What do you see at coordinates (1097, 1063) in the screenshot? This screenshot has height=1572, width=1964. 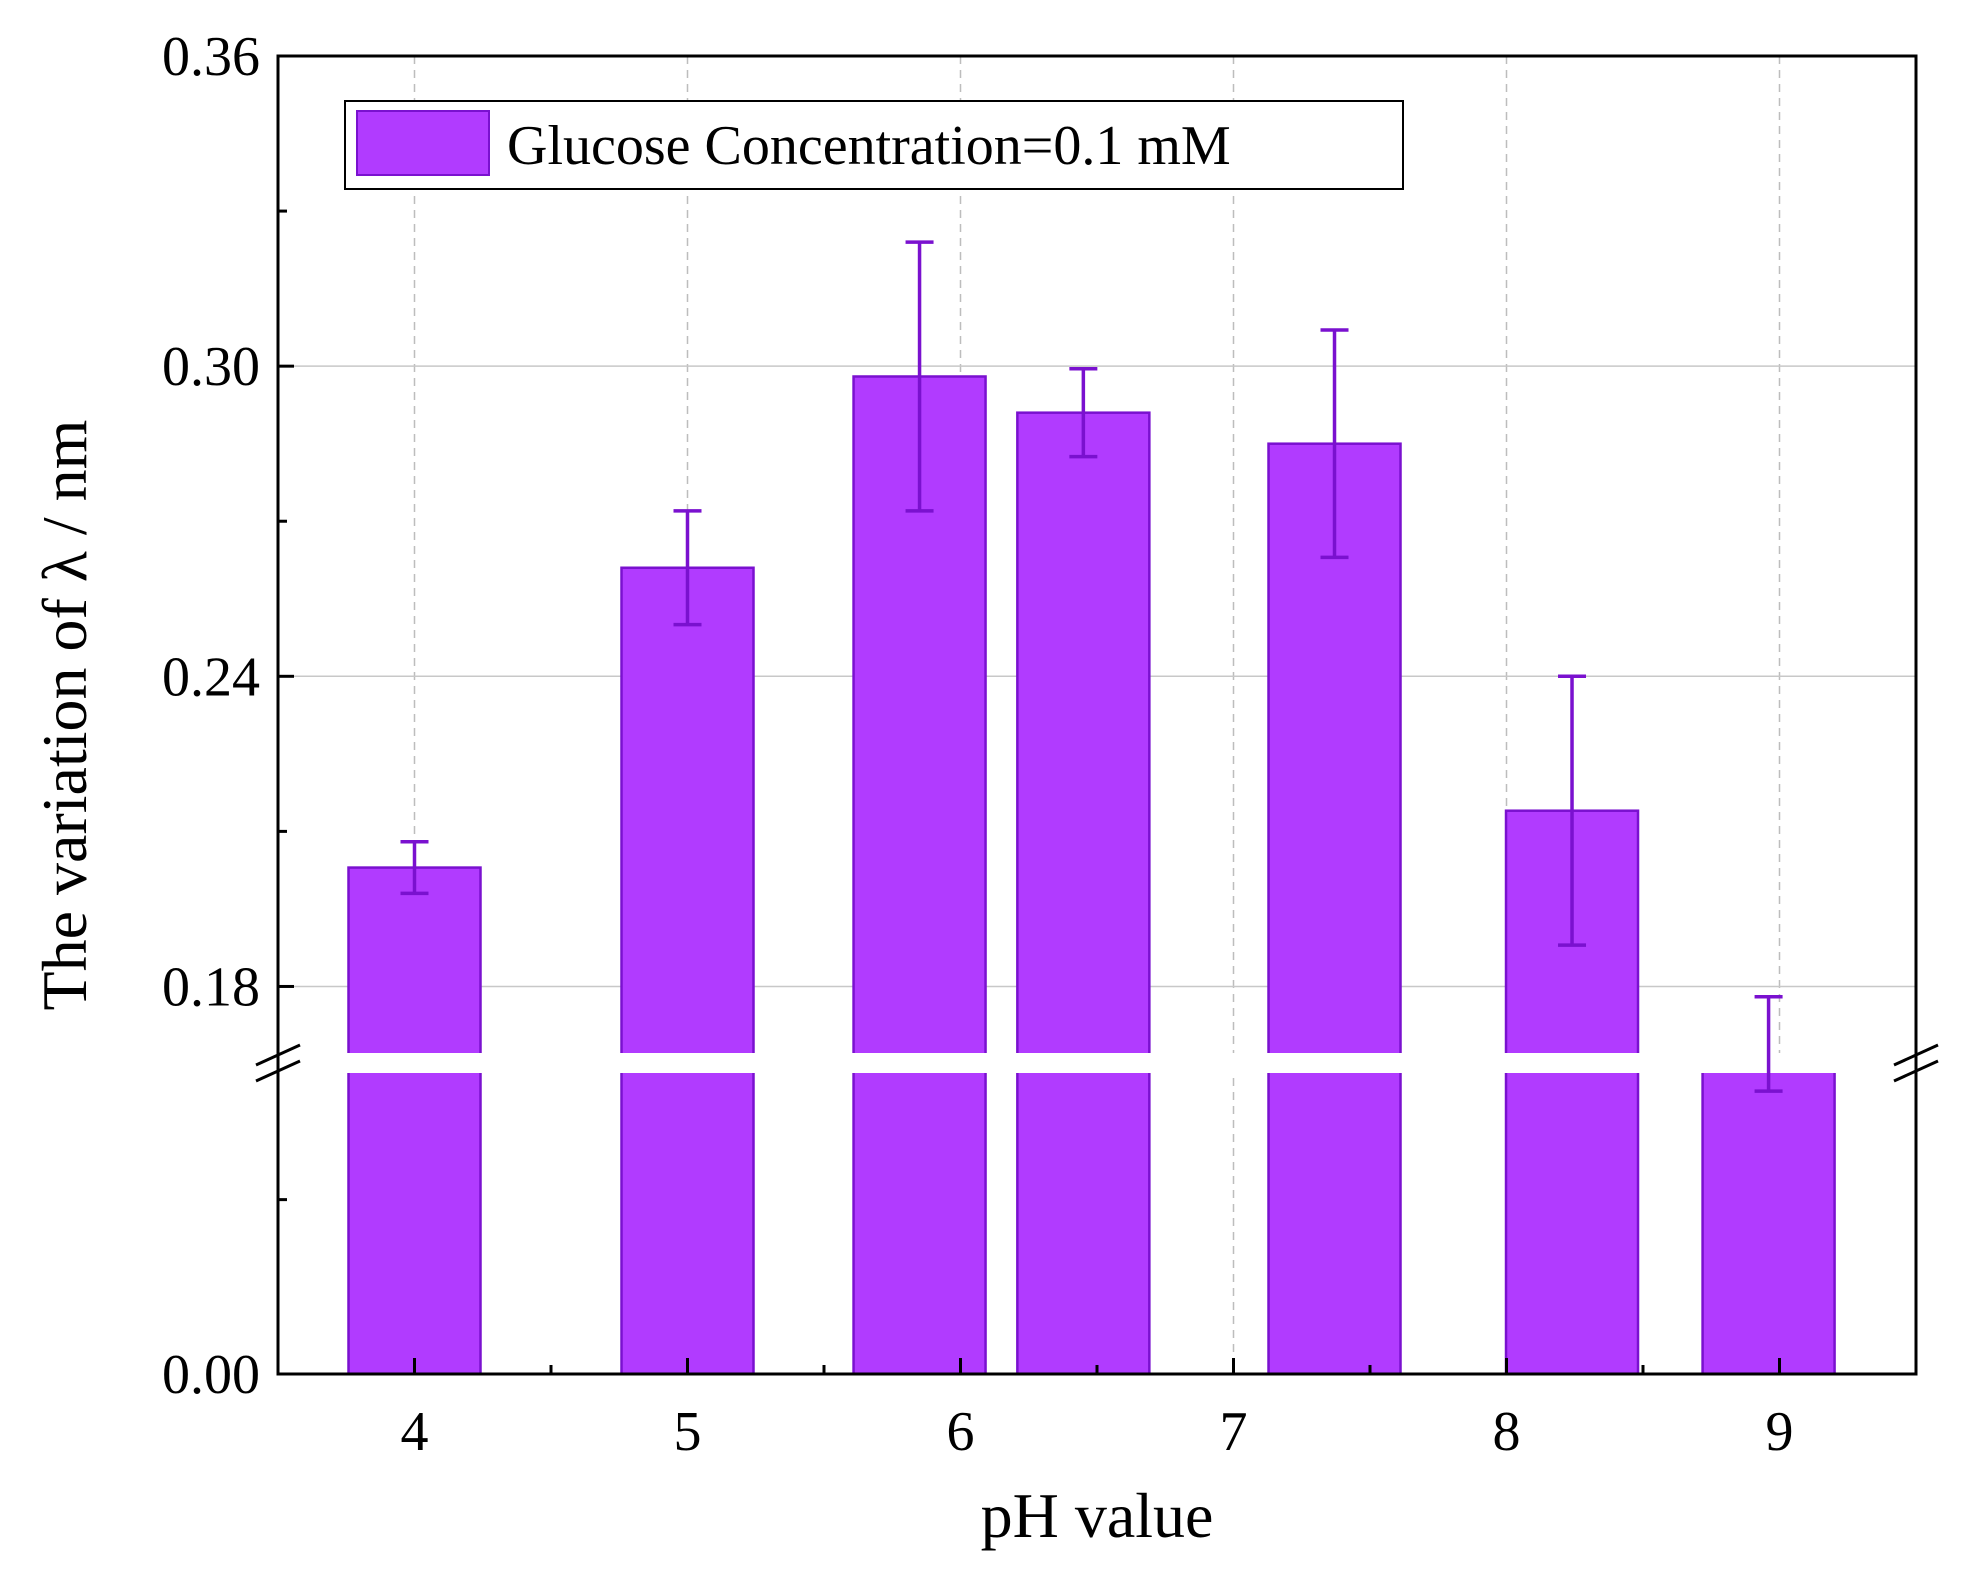 I see `axis-break-gap` at bounding box center [1097, 1063].